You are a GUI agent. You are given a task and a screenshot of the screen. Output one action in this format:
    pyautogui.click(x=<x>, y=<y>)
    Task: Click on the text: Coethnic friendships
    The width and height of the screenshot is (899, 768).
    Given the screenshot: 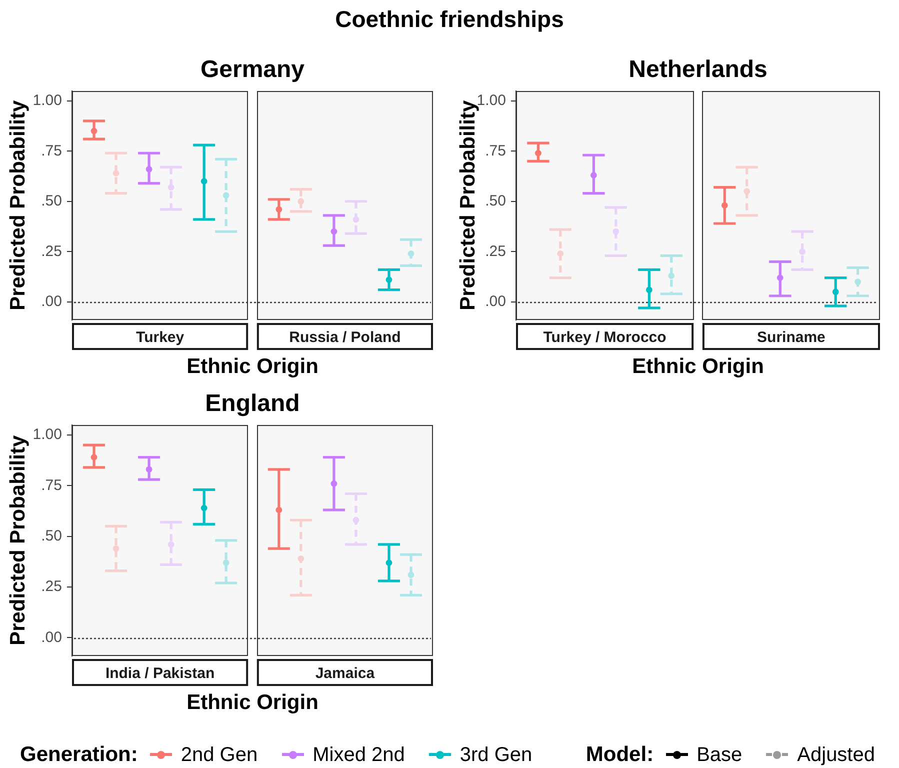 What is the action you would take?
    pyautogui.click(x=449, y=19)
    